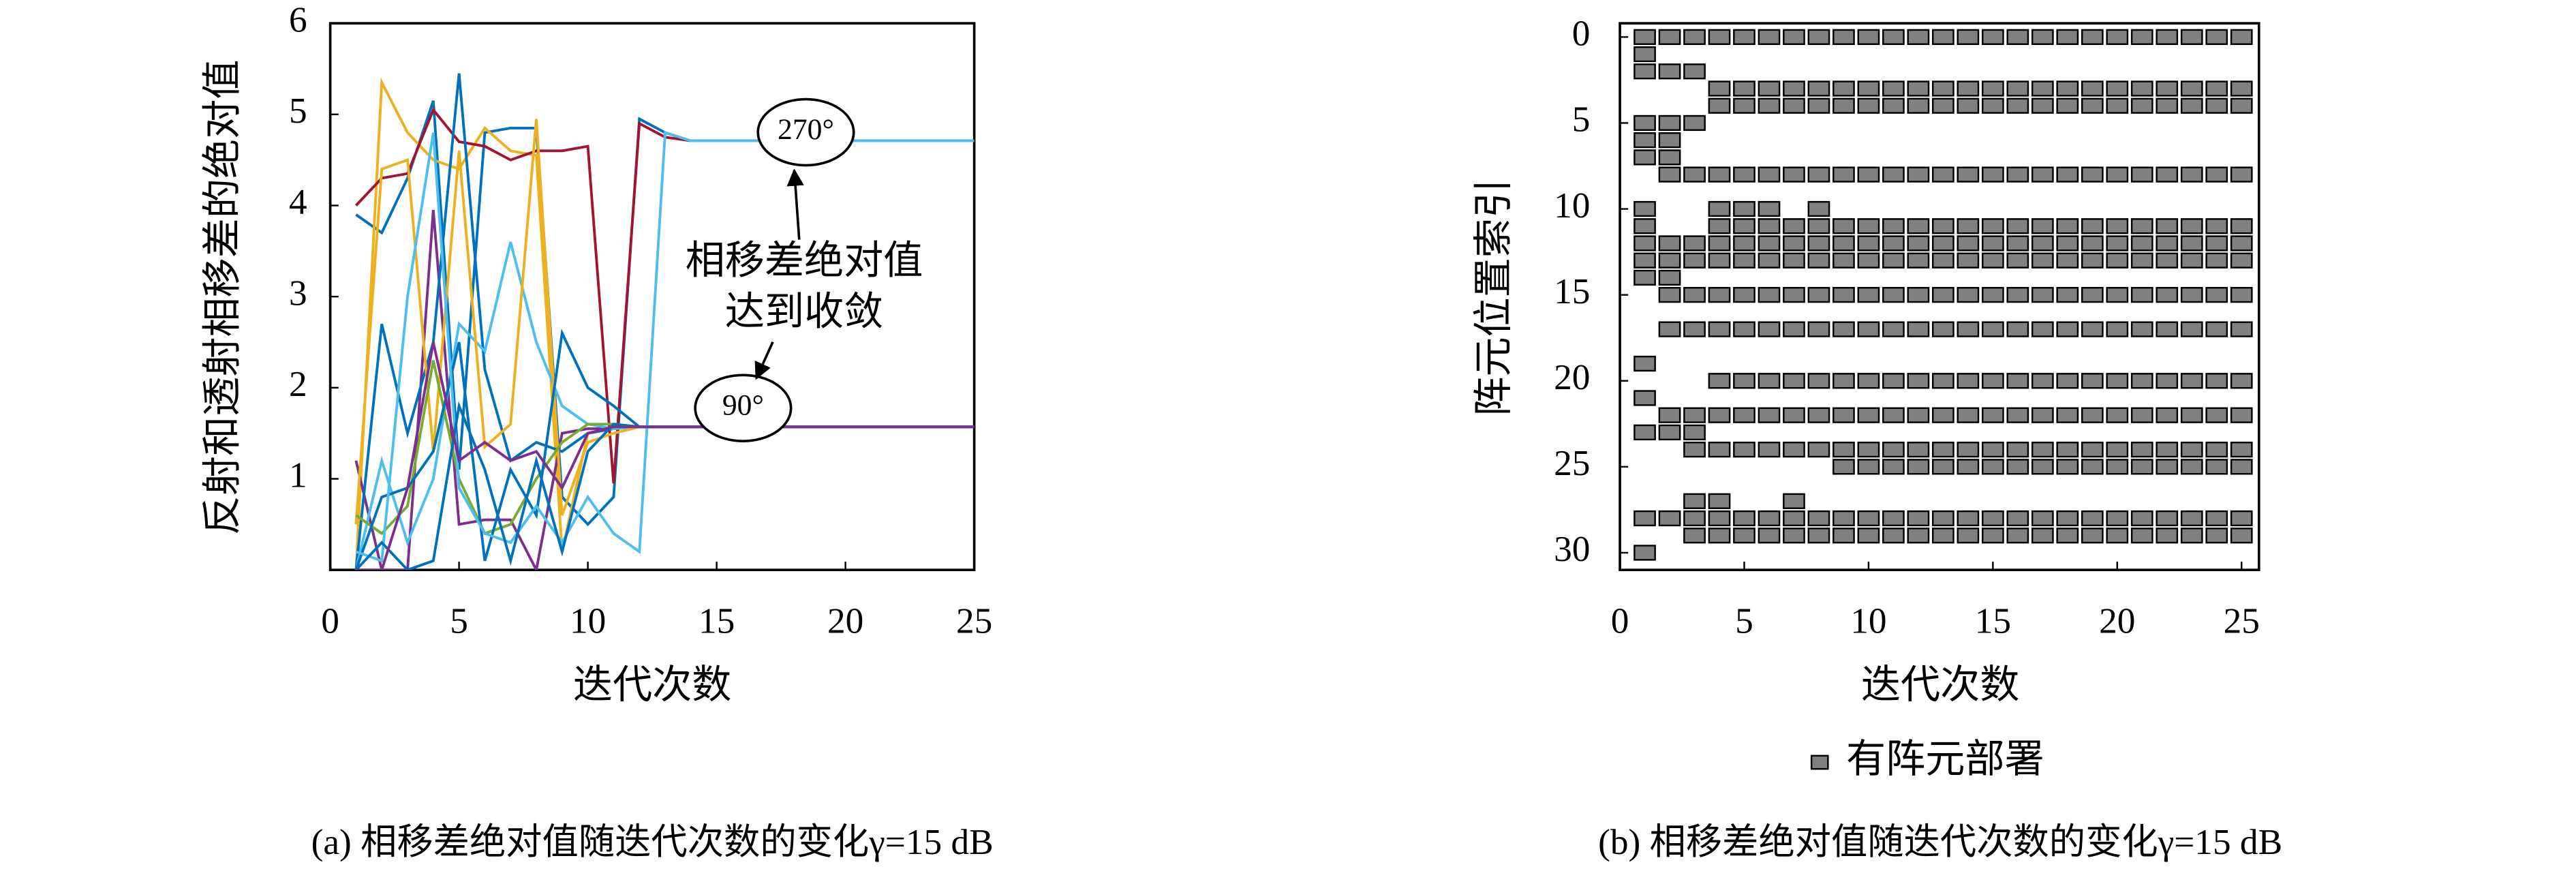  I want to click on x-tick-label: 10, so click(588, 620).